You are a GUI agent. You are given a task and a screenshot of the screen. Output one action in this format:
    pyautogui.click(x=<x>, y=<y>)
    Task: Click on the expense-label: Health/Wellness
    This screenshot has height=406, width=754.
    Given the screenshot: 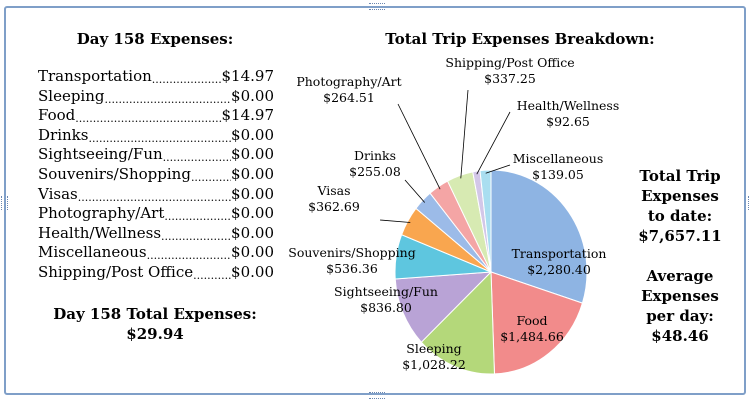 What is the action you would take?
    pyautogui.click(x=100, y=232)
    